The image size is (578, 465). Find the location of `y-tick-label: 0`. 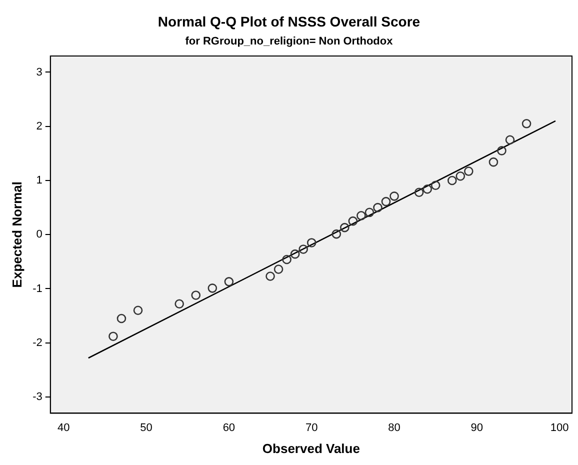

y-tick-label: 0 is located at coordinates (39, 234).